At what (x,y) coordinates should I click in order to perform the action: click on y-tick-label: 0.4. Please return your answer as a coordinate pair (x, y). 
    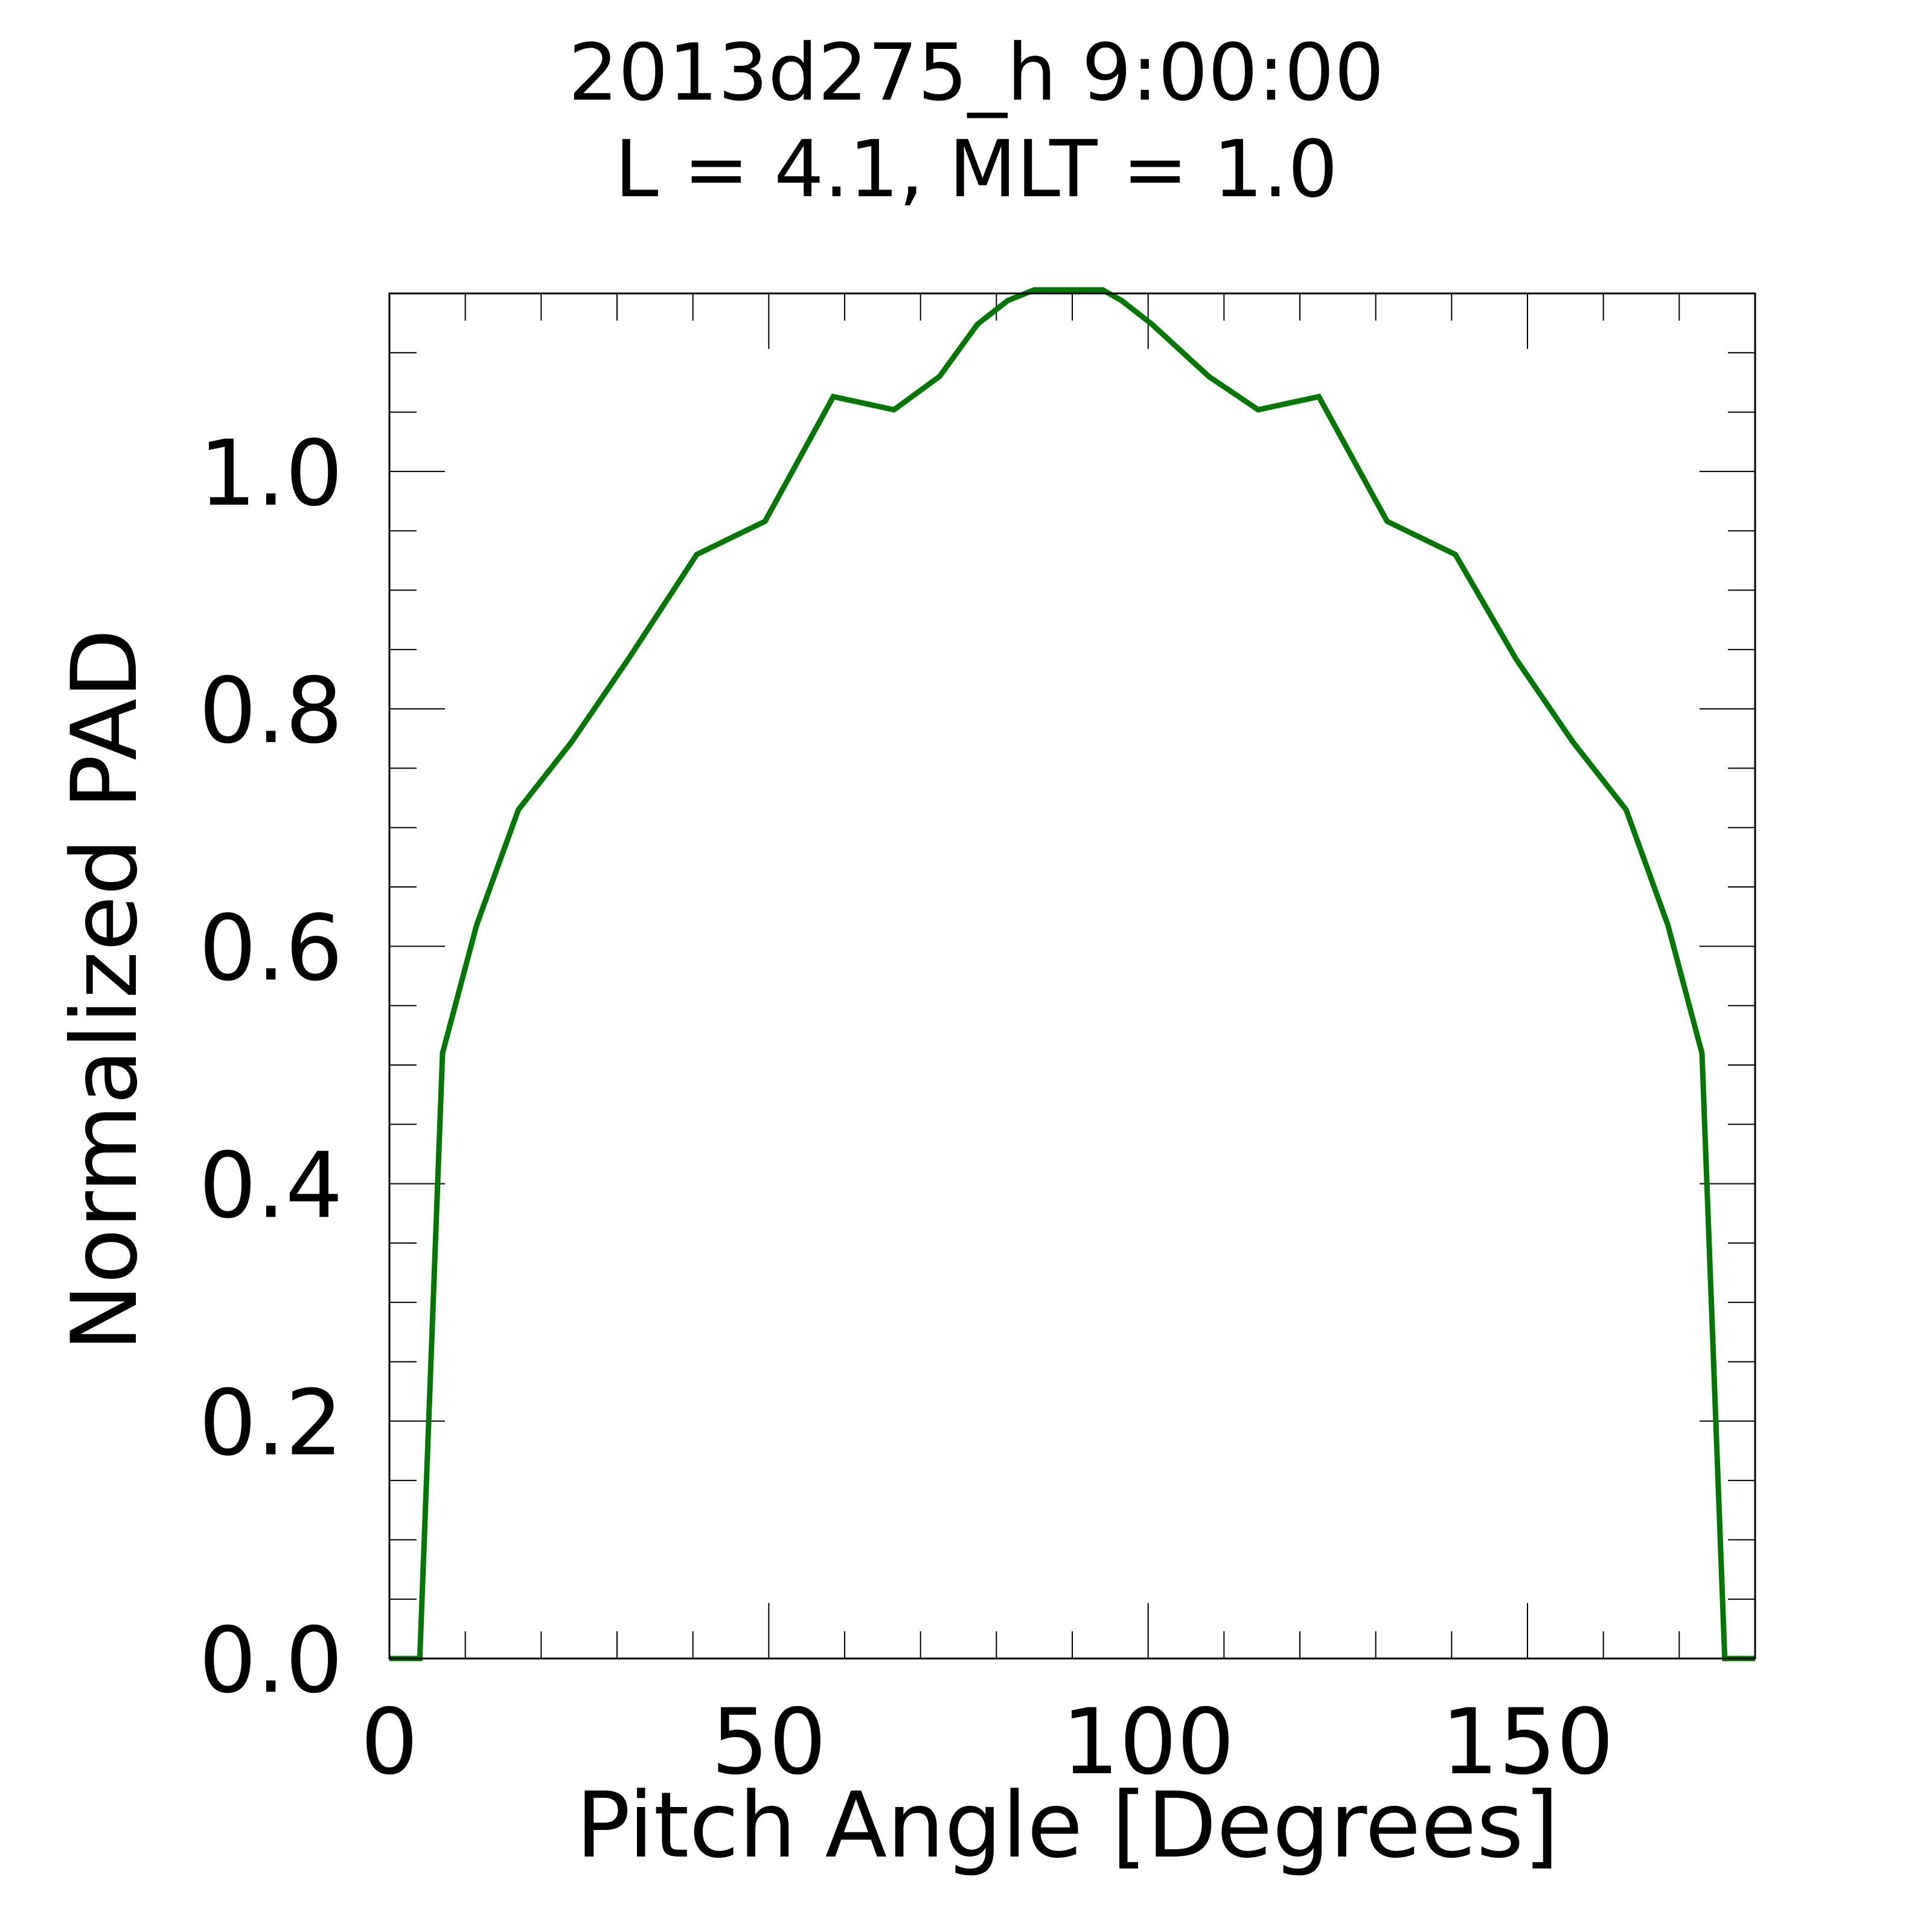
    Looking at the image, I should click on (271, 1186).